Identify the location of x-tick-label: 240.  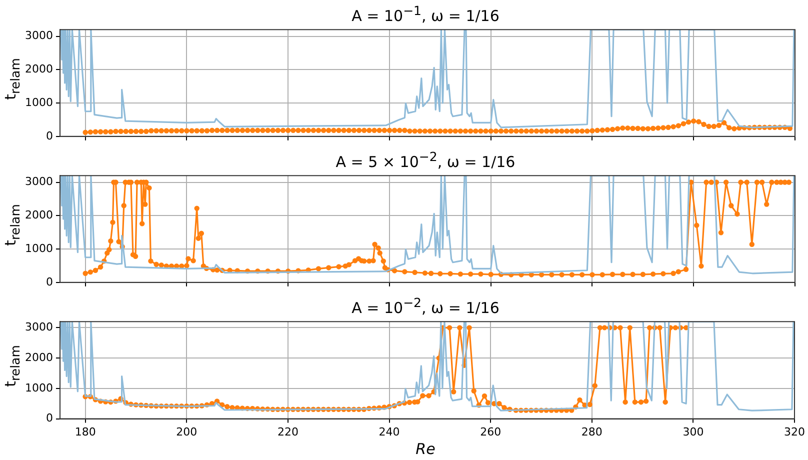
(389, 431).